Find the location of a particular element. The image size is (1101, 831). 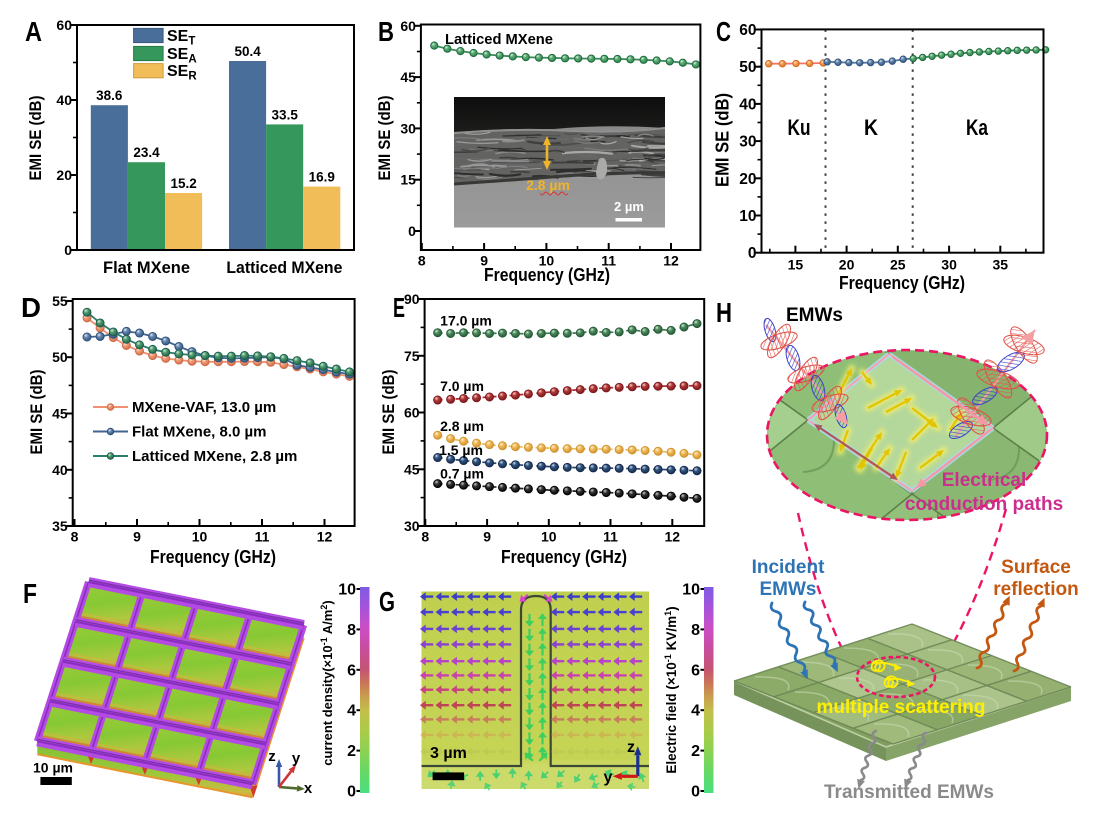

svg-text: SET is located at coordinates (181, 38).